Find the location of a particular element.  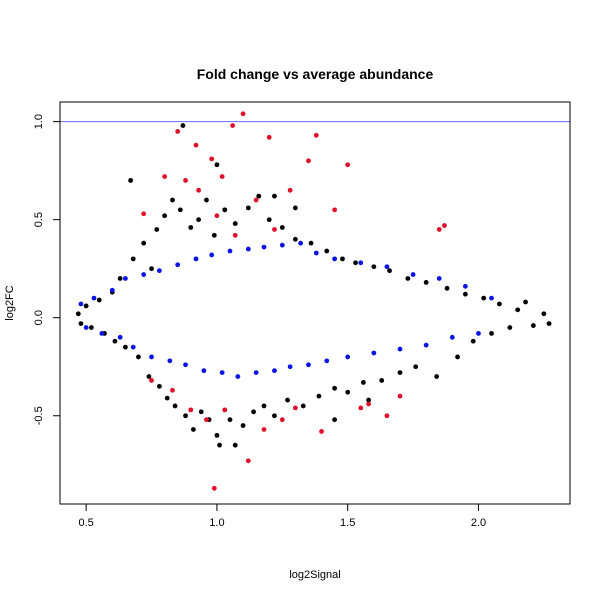

x-tick-label: 0.5 is located at coordinates (86, 523).